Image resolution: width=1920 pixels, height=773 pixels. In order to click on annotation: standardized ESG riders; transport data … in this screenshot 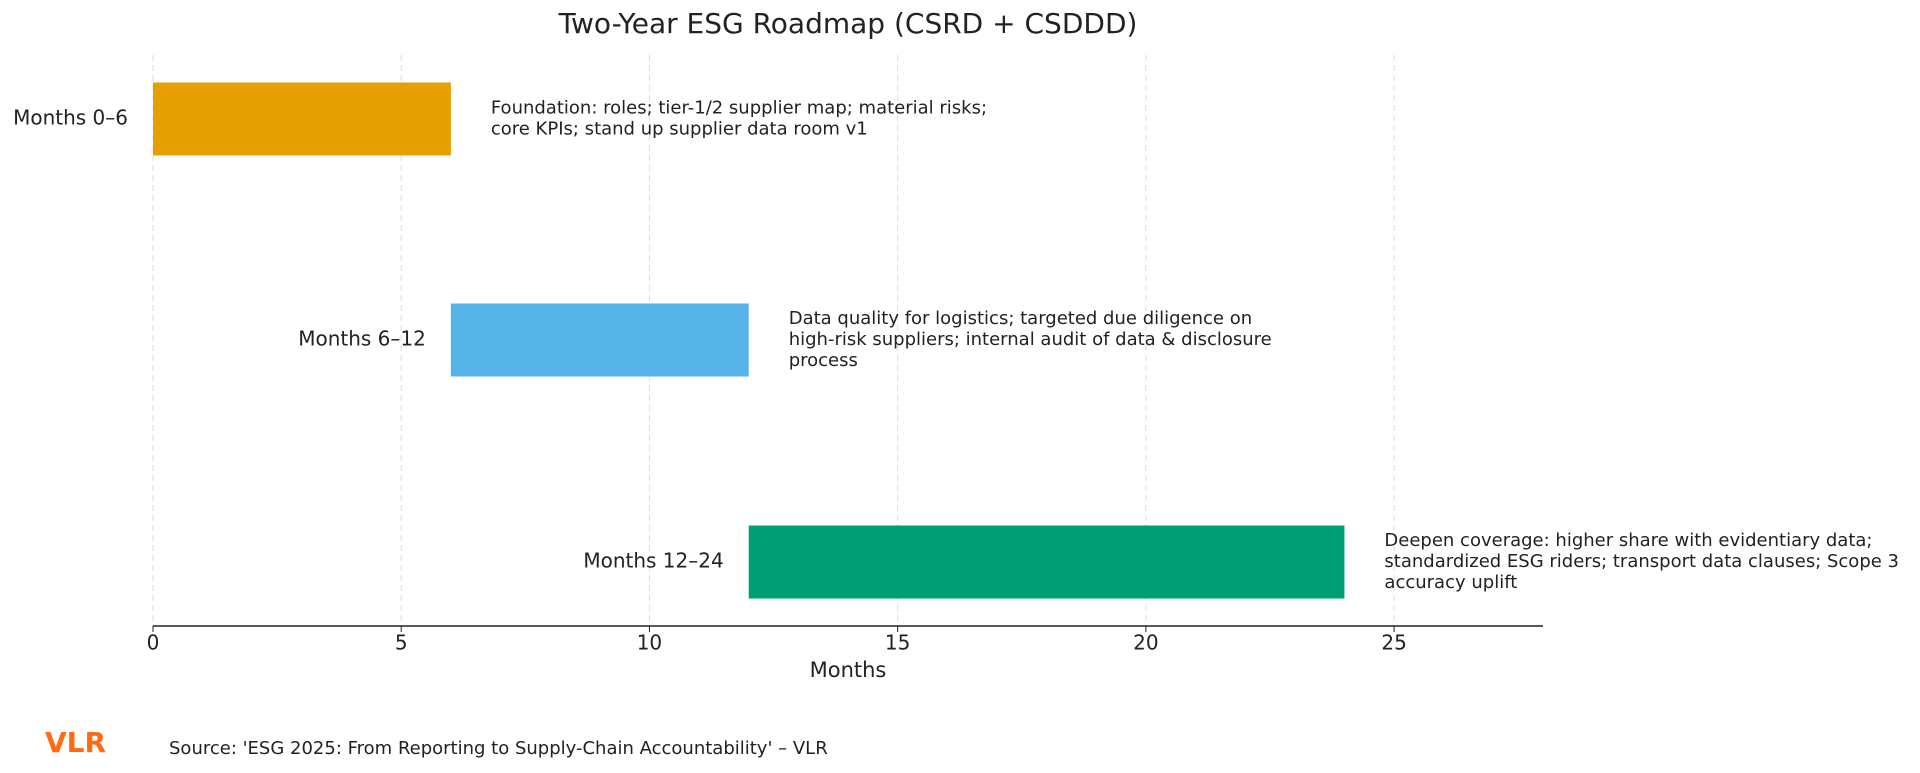, I will do `click(1641, 561)`.